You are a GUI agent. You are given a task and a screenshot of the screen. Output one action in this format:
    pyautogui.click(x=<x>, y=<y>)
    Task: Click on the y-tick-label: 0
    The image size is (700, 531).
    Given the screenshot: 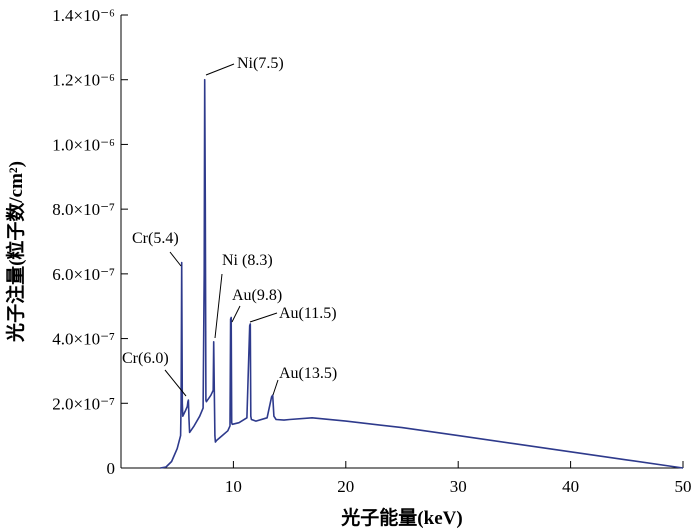 What is the action you would take?
    pyautogui.click(x=111, y=468)
    